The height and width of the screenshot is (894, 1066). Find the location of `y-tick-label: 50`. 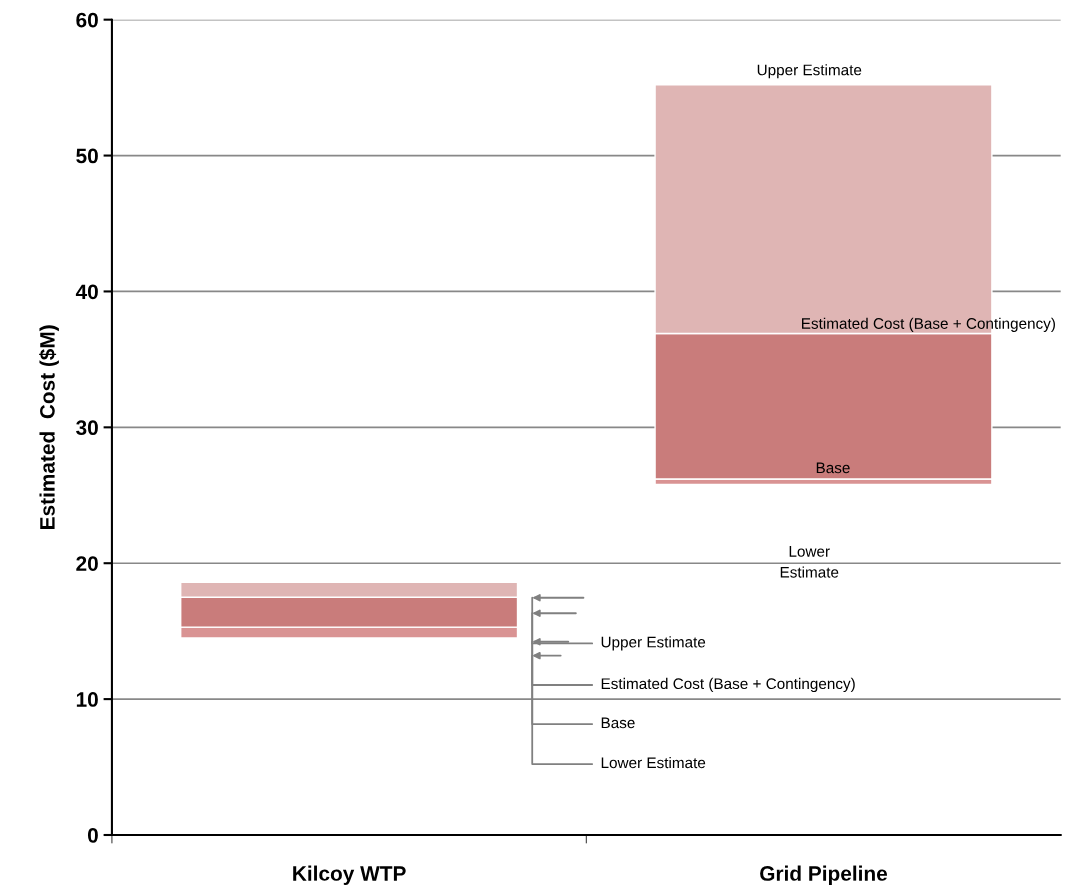

y-tick-label: 50 is located at coordinates (87, 156).